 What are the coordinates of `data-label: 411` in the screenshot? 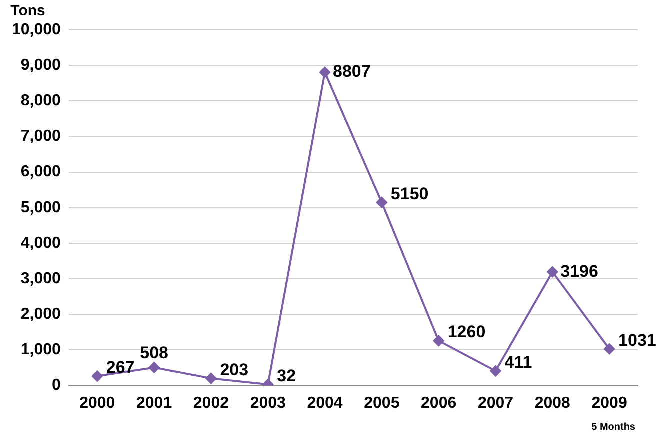 It's located at (518, 362).